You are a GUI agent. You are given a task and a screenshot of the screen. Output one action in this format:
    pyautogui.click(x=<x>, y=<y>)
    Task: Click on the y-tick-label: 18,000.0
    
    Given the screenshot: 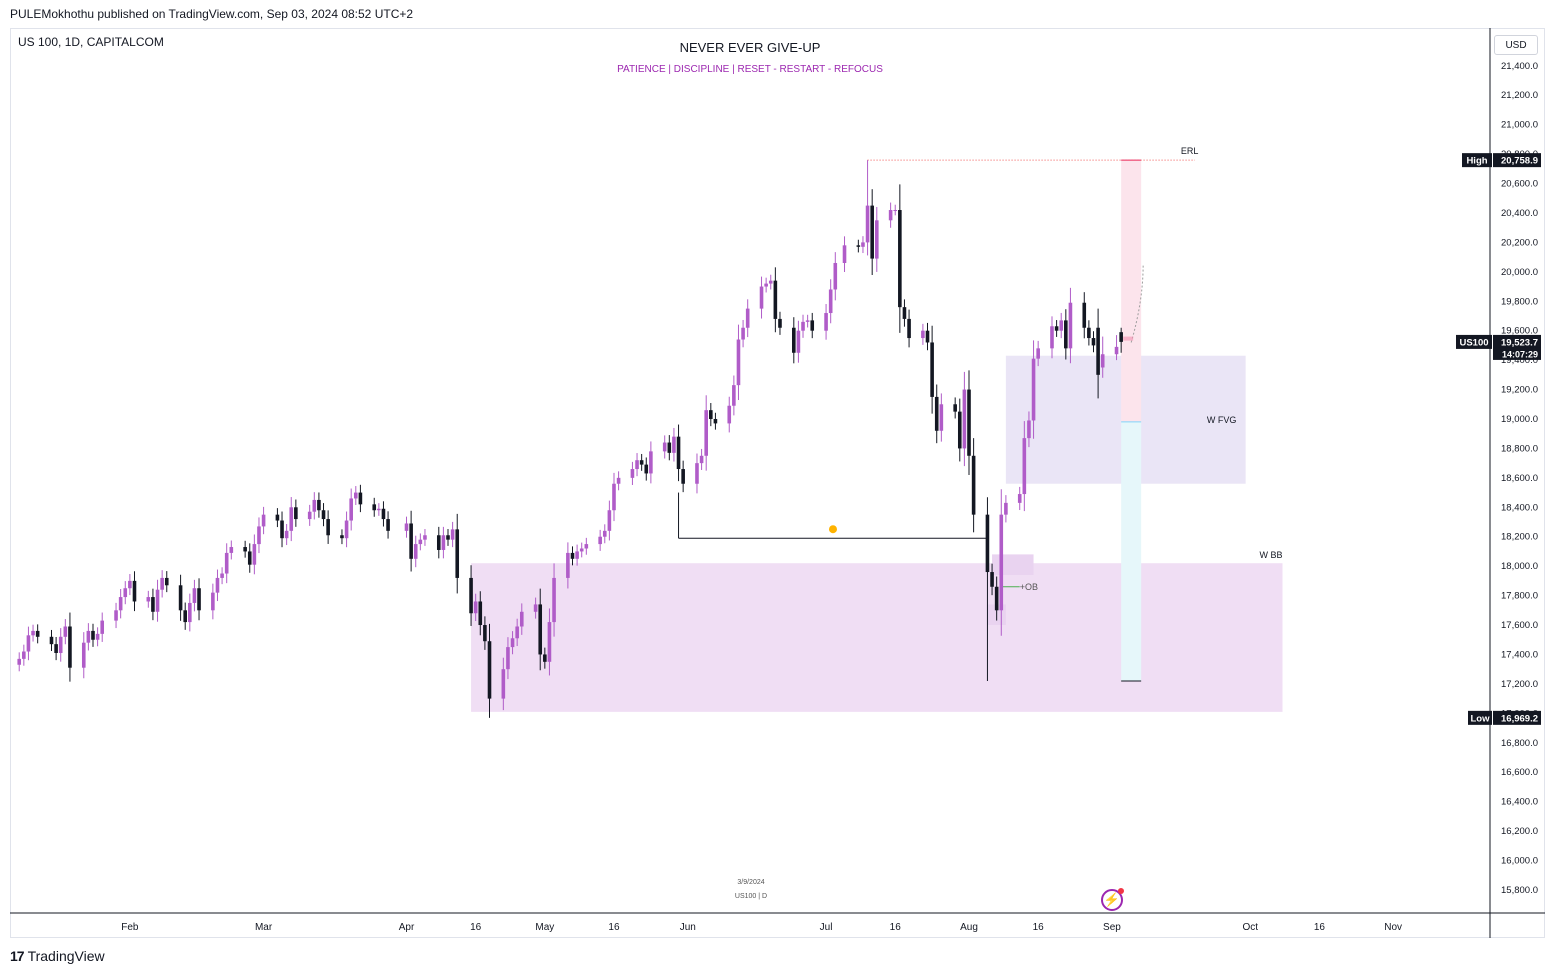 What is the action you would take?
    pyautogui.click(x=1519, y=566)
    